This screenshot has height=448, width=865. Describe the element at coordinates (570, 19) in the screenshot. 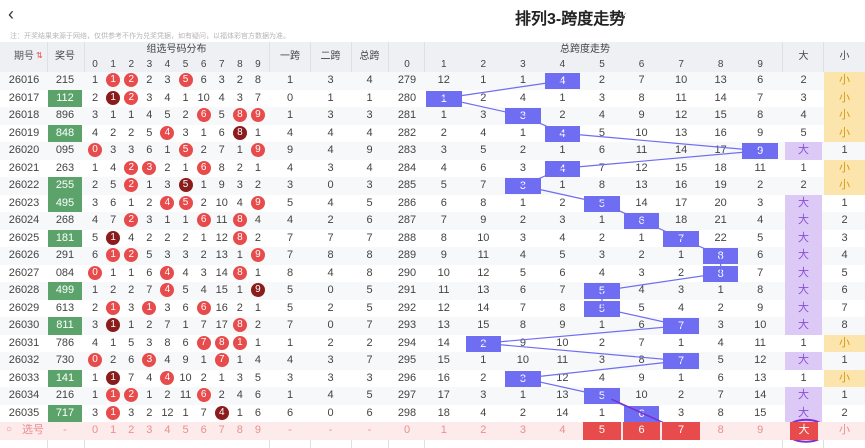

I see `page-title: 排列3-跨度走势` at that location.